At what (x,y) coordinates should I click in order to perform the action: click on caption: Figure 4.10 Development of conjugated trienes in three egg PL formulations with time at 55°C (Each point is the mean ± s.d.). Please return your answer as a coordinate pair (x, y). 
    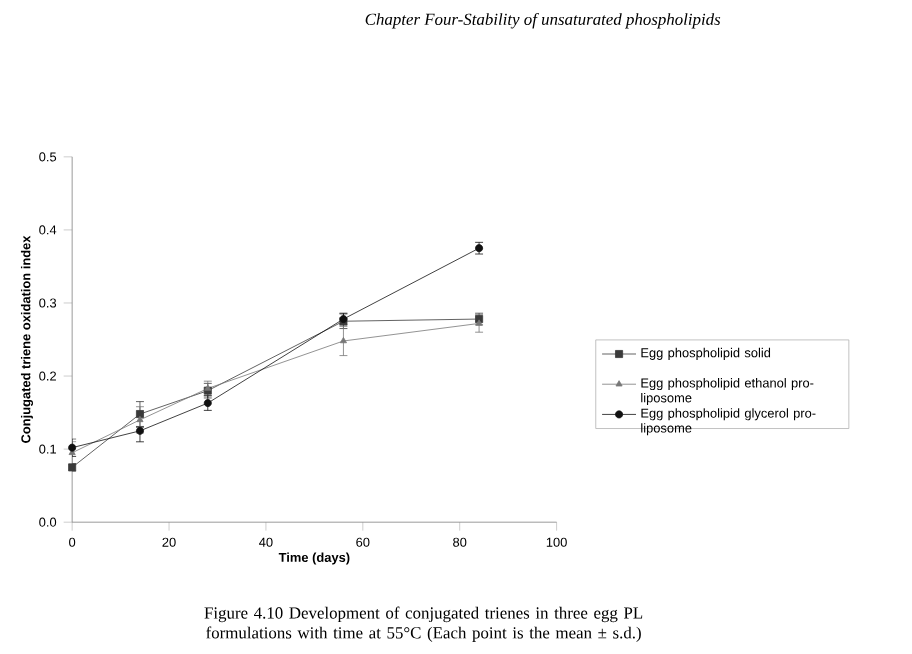
    Looking at the image, I should click on (423, 624).